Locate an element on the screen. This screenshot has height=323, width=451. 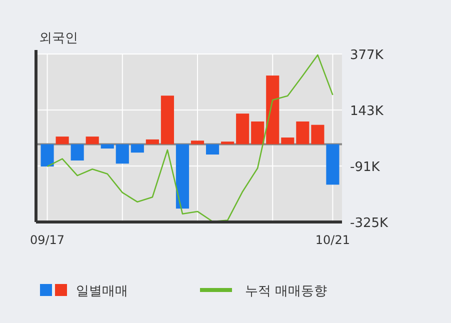
y-tick-label: 143K is located at coordinates (367, 111).